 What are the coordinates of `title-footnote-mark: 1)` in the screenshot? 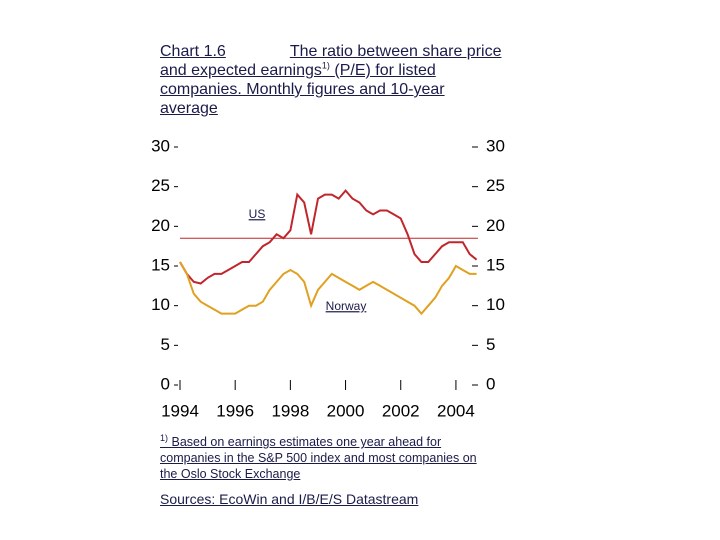 It's located at (325, 65).